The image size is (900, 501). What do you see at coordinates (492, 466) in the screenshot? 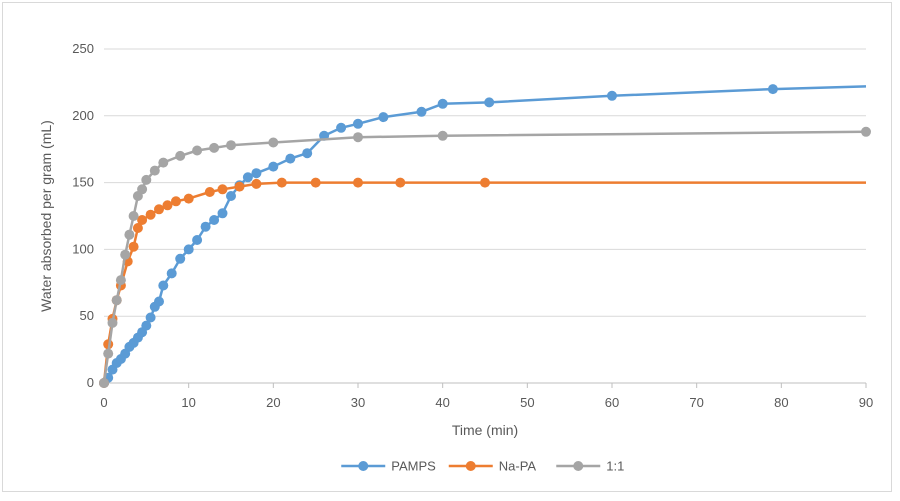
I see `legend-item: Na-PA` at bounding box center [492, 466].